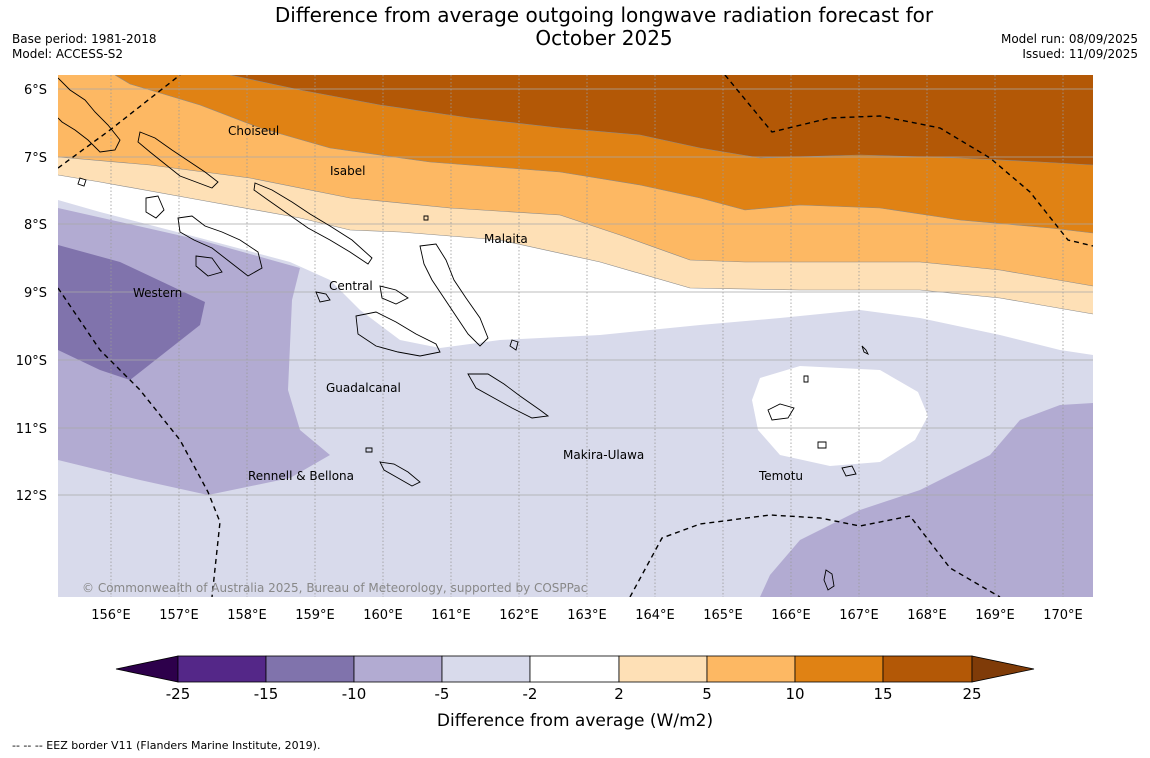  What do you see at coordinates (815, 555) in the screenshot?
I see `eez-segment-south` at bounding box center [815, 555].